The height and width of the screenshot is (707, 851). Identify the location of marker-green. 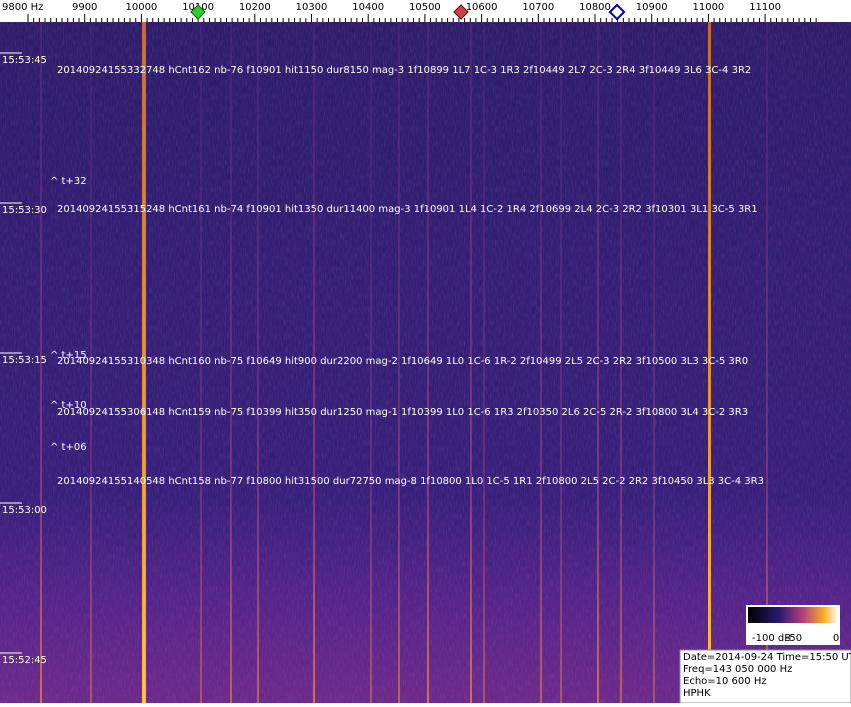
(198, 12).